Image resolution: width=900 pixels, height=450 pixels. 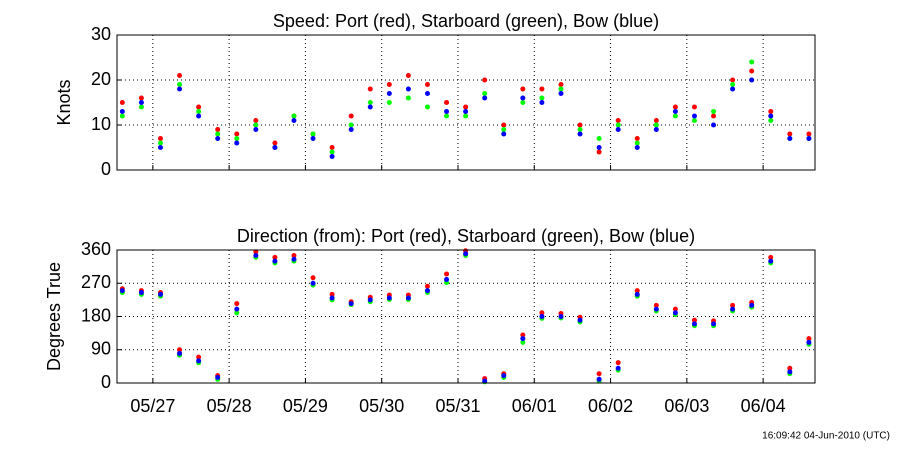 I want to click on y-tick-label: 20, so click(x=101, y=79).